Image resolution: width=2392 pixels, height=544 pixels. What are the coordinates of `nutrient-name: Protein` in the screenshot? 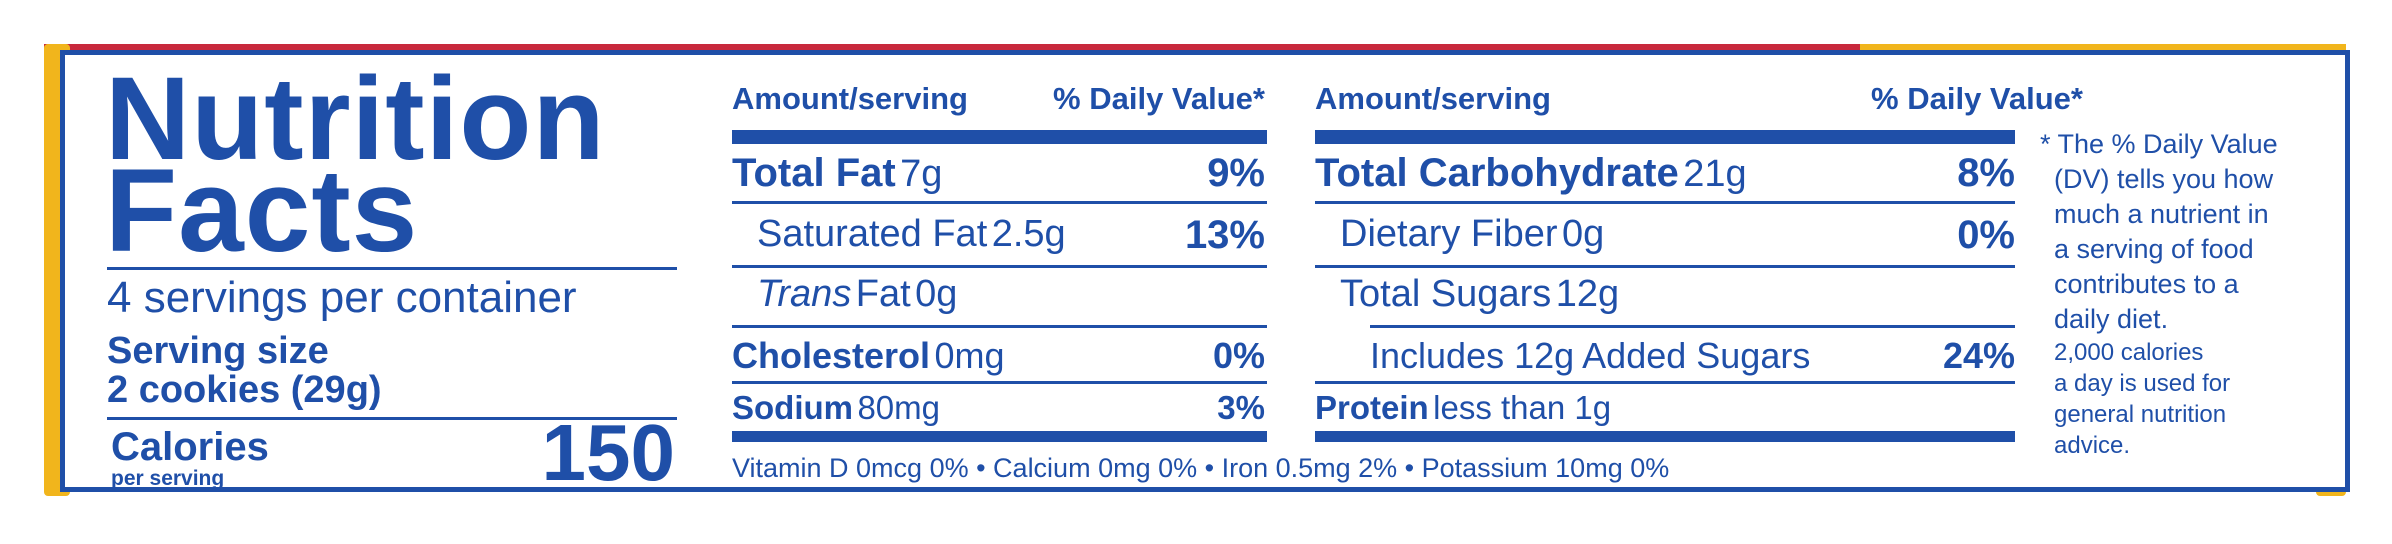 It's located at (1372, 407).